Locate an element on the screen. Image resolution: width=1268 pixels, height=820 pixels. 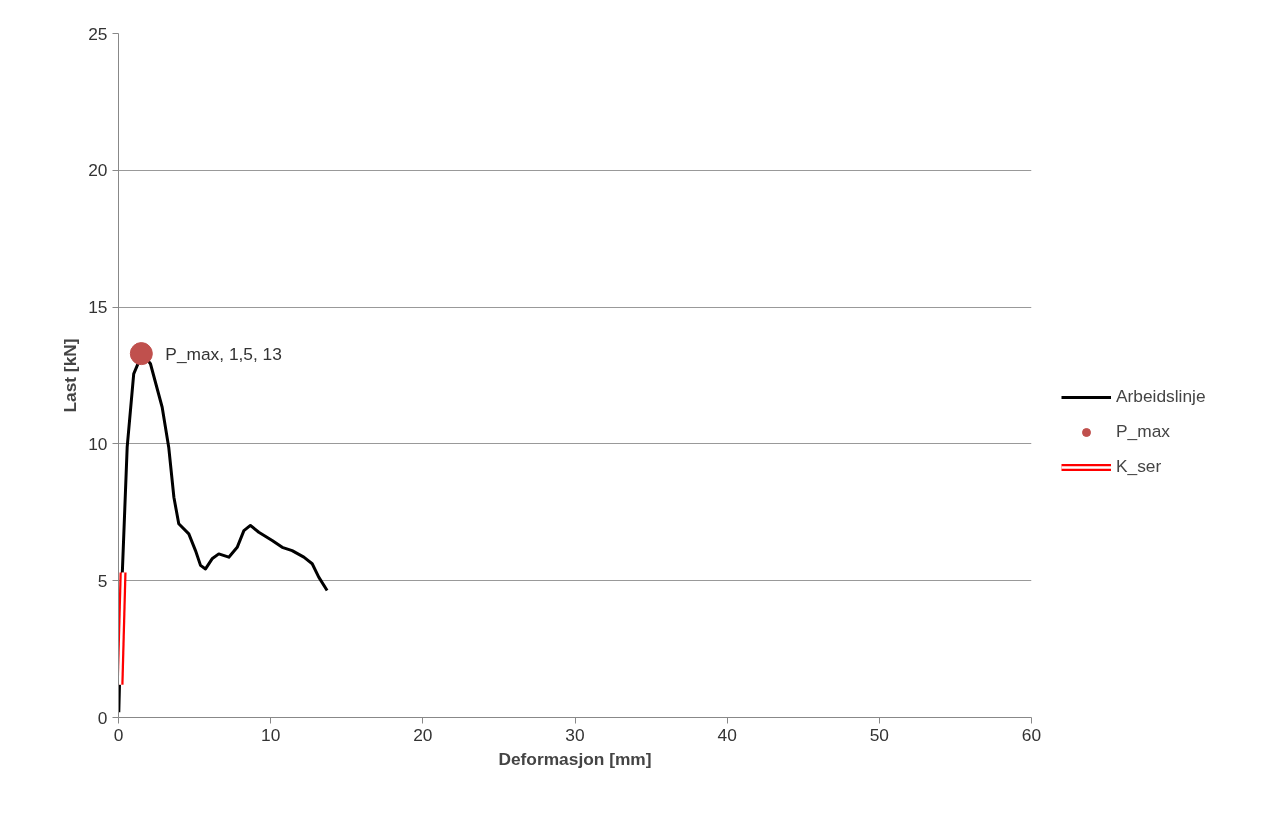
legend-label: Arbeidslinje is located at coordinates (1161, 396).